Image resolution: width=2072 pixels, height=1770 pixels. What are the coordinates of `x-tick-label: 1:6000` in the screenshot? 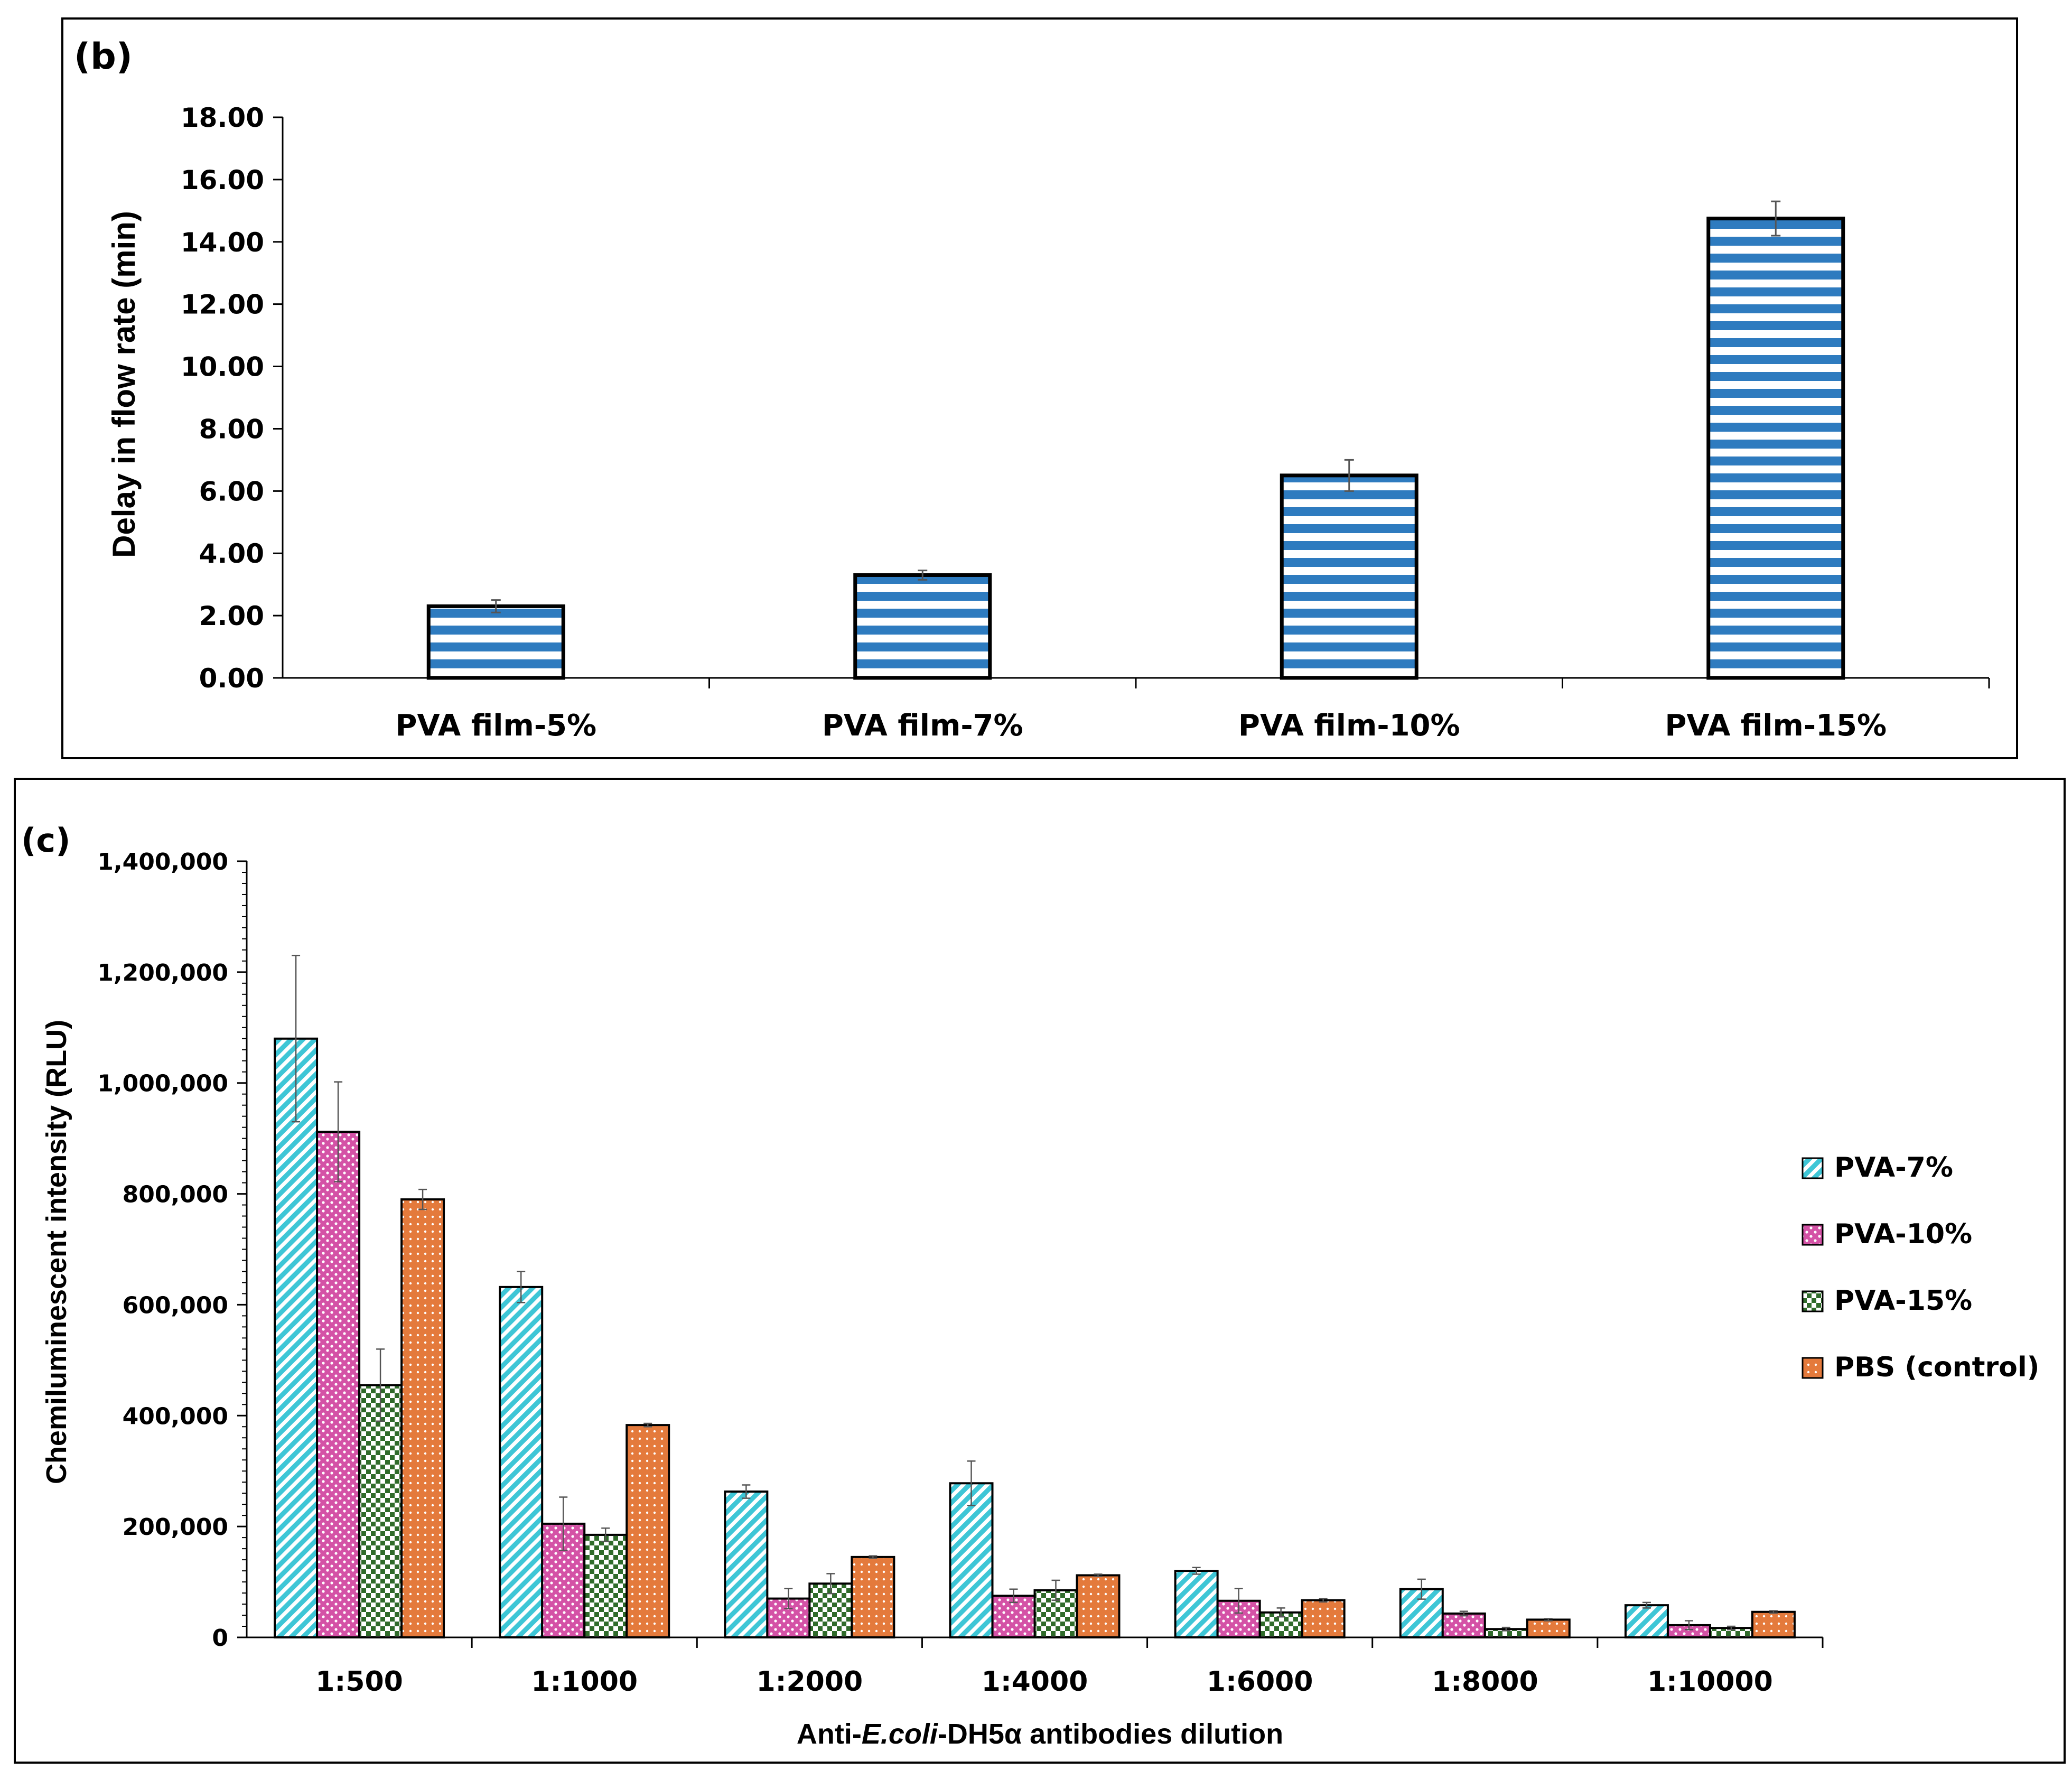 It's located at (1260, 1682).